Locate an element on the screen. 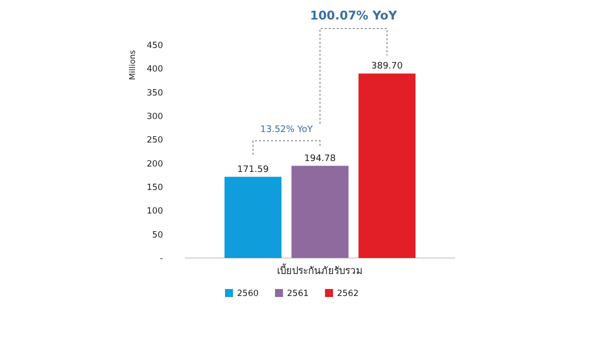 This screenshot has width=600, height=337. x-tick-label: เบี้ยประกันภัยรับรวม is located at coordinates (320, 270).